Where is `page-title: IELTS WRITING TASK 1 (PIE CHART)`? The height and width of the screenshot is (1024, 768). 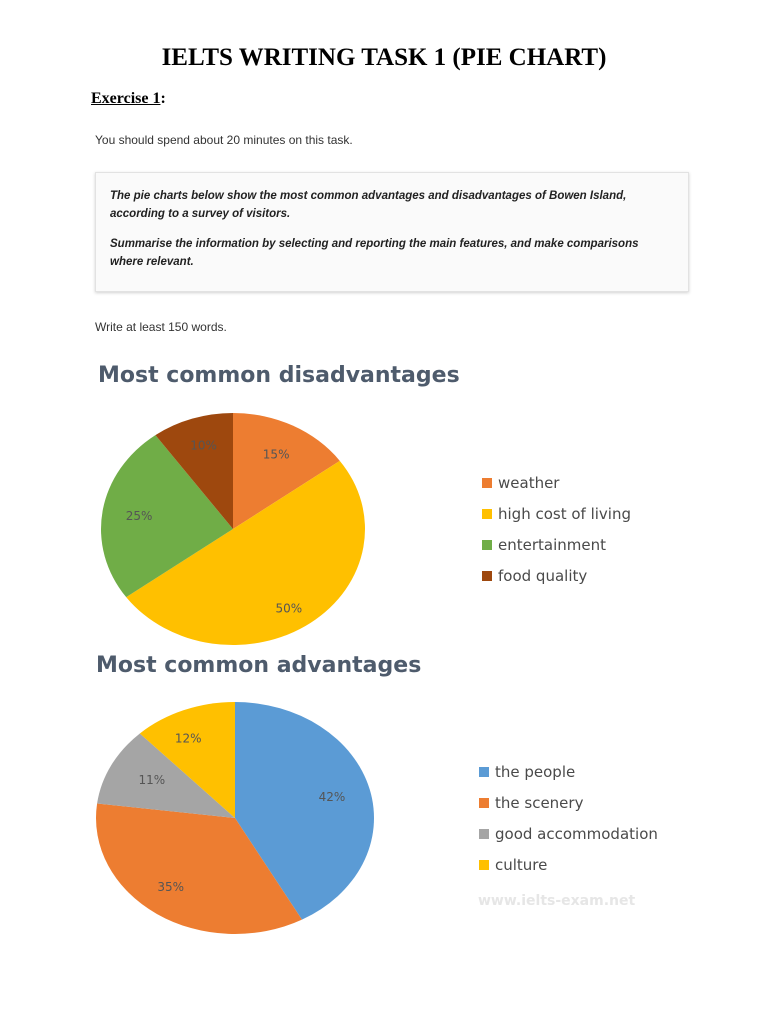 page-title: IELTS WRITING TASK 1 (PIE CHART) is located at coordinates (384, 57).